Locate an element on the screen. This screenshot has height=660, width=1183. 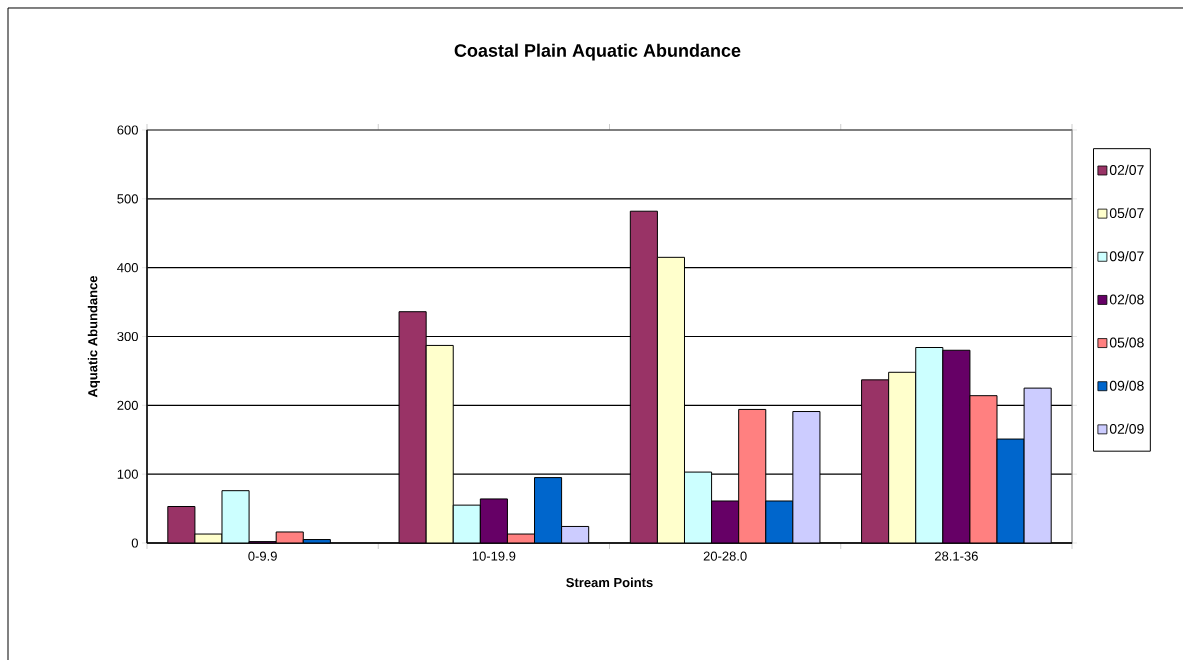
legend-label: 09/08 is located at coordinates (1126, 385).